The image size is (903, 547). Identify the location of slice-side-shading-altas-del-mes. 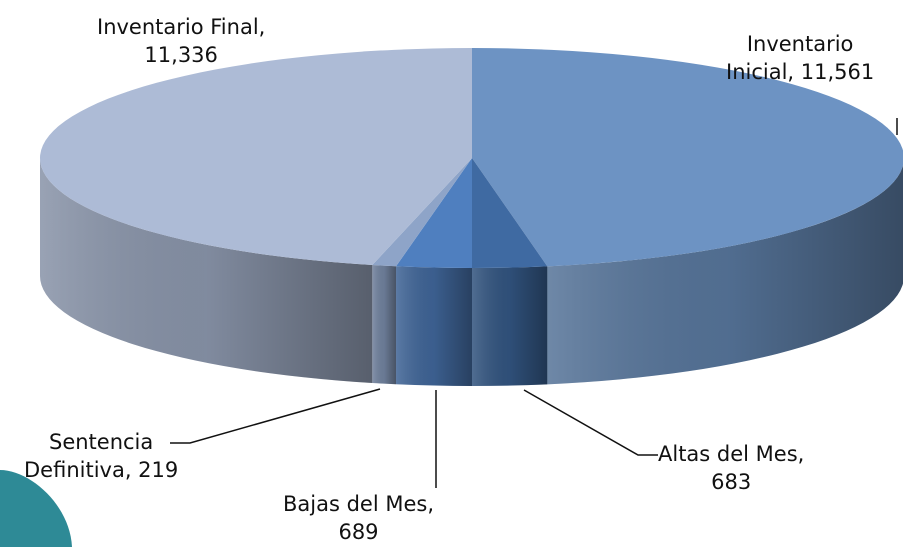
(510, 326).